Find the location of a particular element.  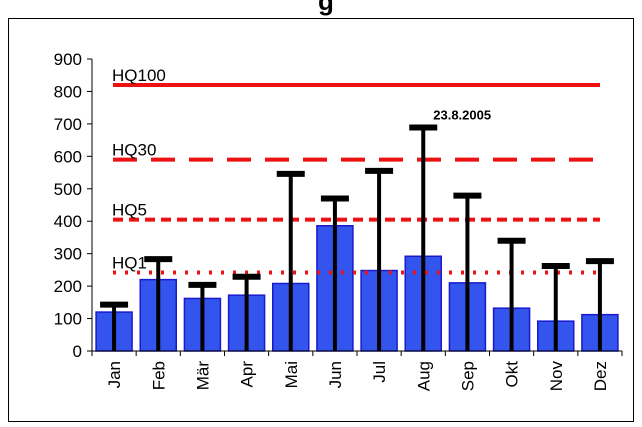

x-tick-label-Mai: Mai is located at coordinates (291, 374).